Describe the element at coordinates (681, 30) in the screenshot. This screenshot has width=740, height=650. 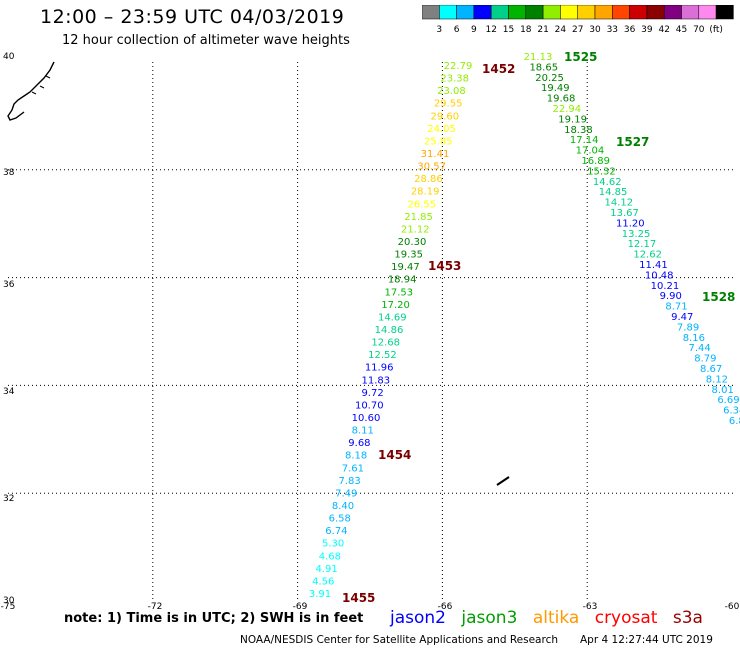
I see `colorbar-label: 45` at that location.